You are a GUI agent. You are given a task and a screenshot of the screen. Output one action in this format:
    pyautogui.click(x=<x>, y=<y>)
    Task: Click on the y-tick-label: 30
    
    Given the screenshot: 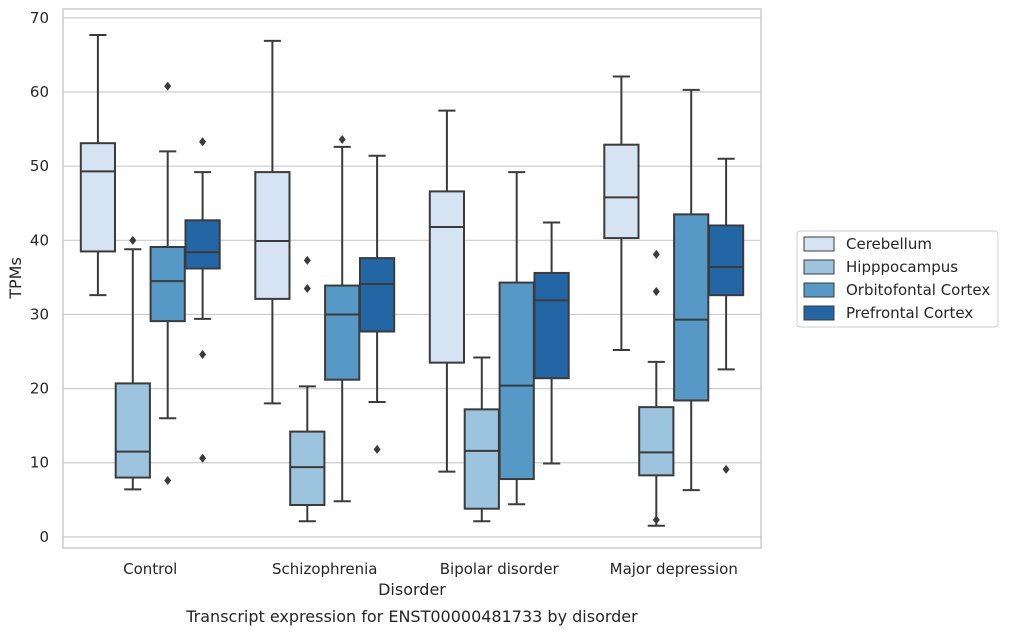 What is the action you would take?
    pyautogui.click(x=39, y=314)
    